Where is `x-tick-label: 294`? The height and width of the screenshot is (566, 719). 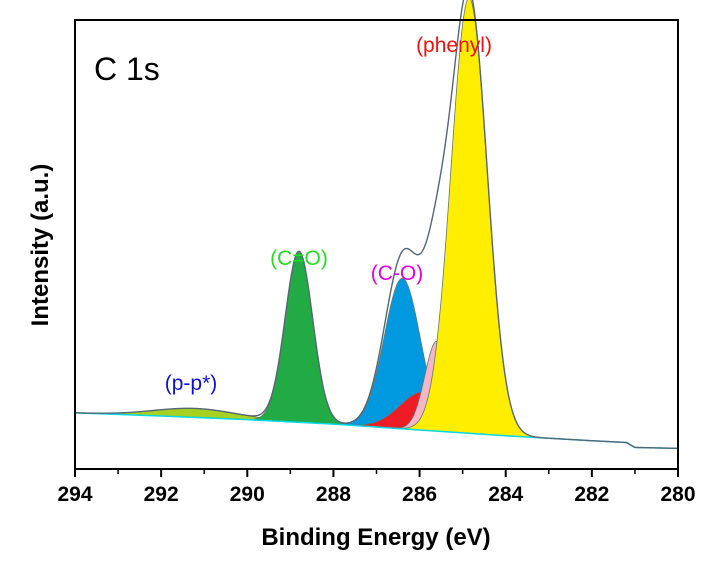 x-tick-label: 294 is located at coordinates (74, 494).